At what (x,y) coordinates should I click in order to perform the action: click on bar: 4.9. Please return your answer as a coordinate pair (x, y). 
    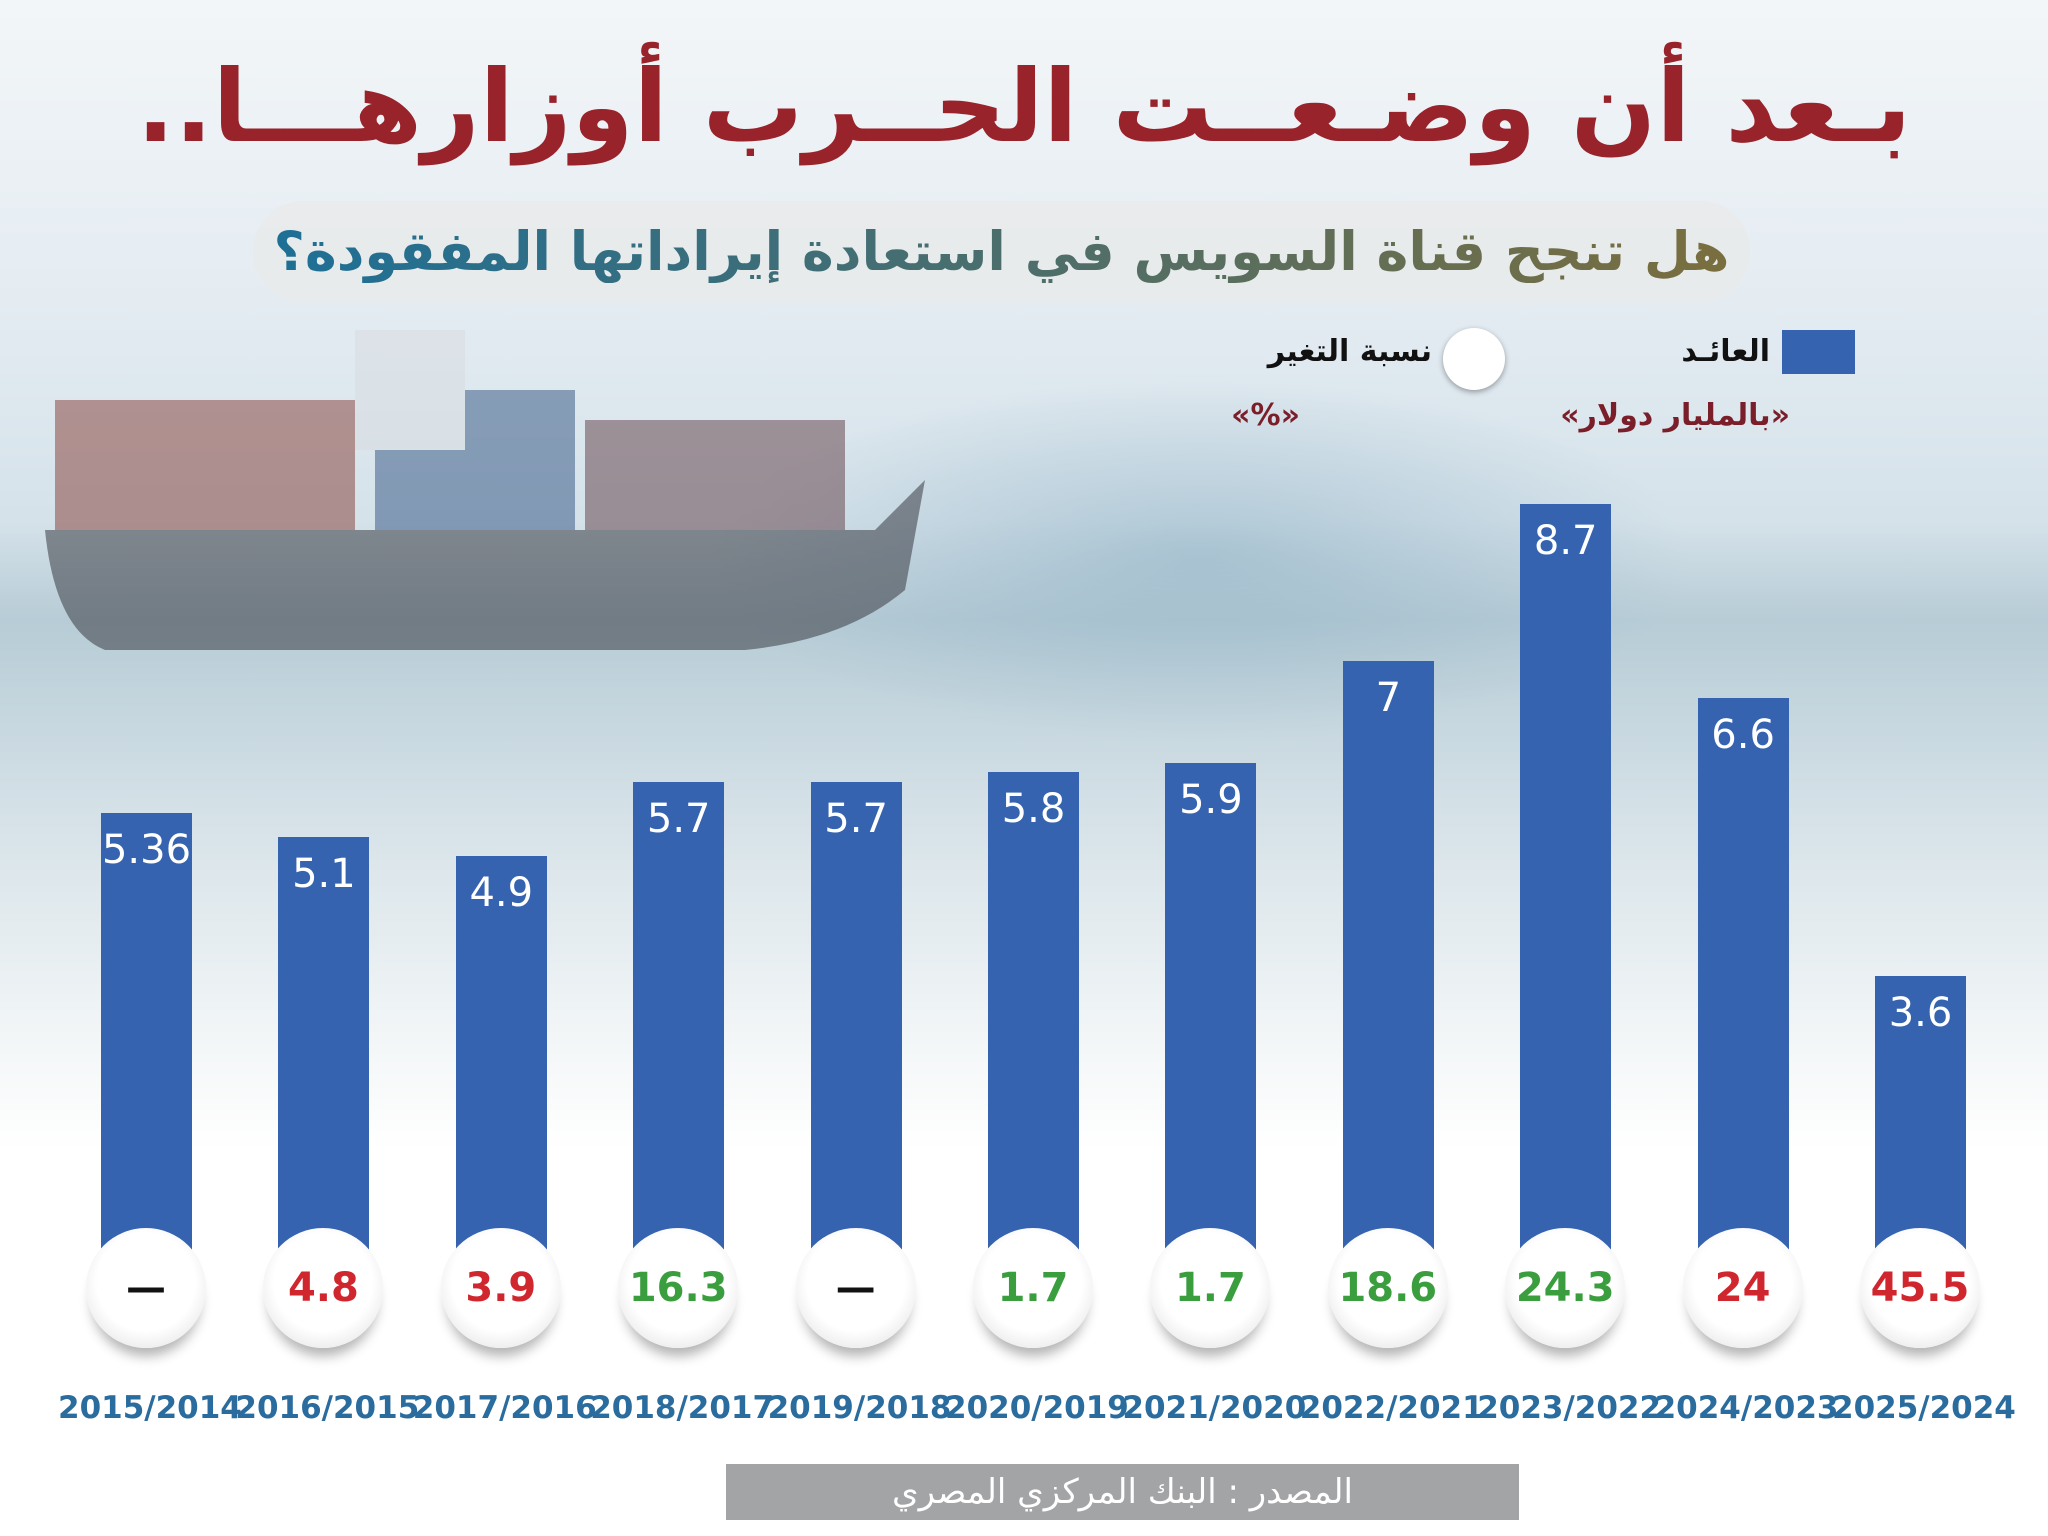
    Looking at the image, I should click on (501, 1052).